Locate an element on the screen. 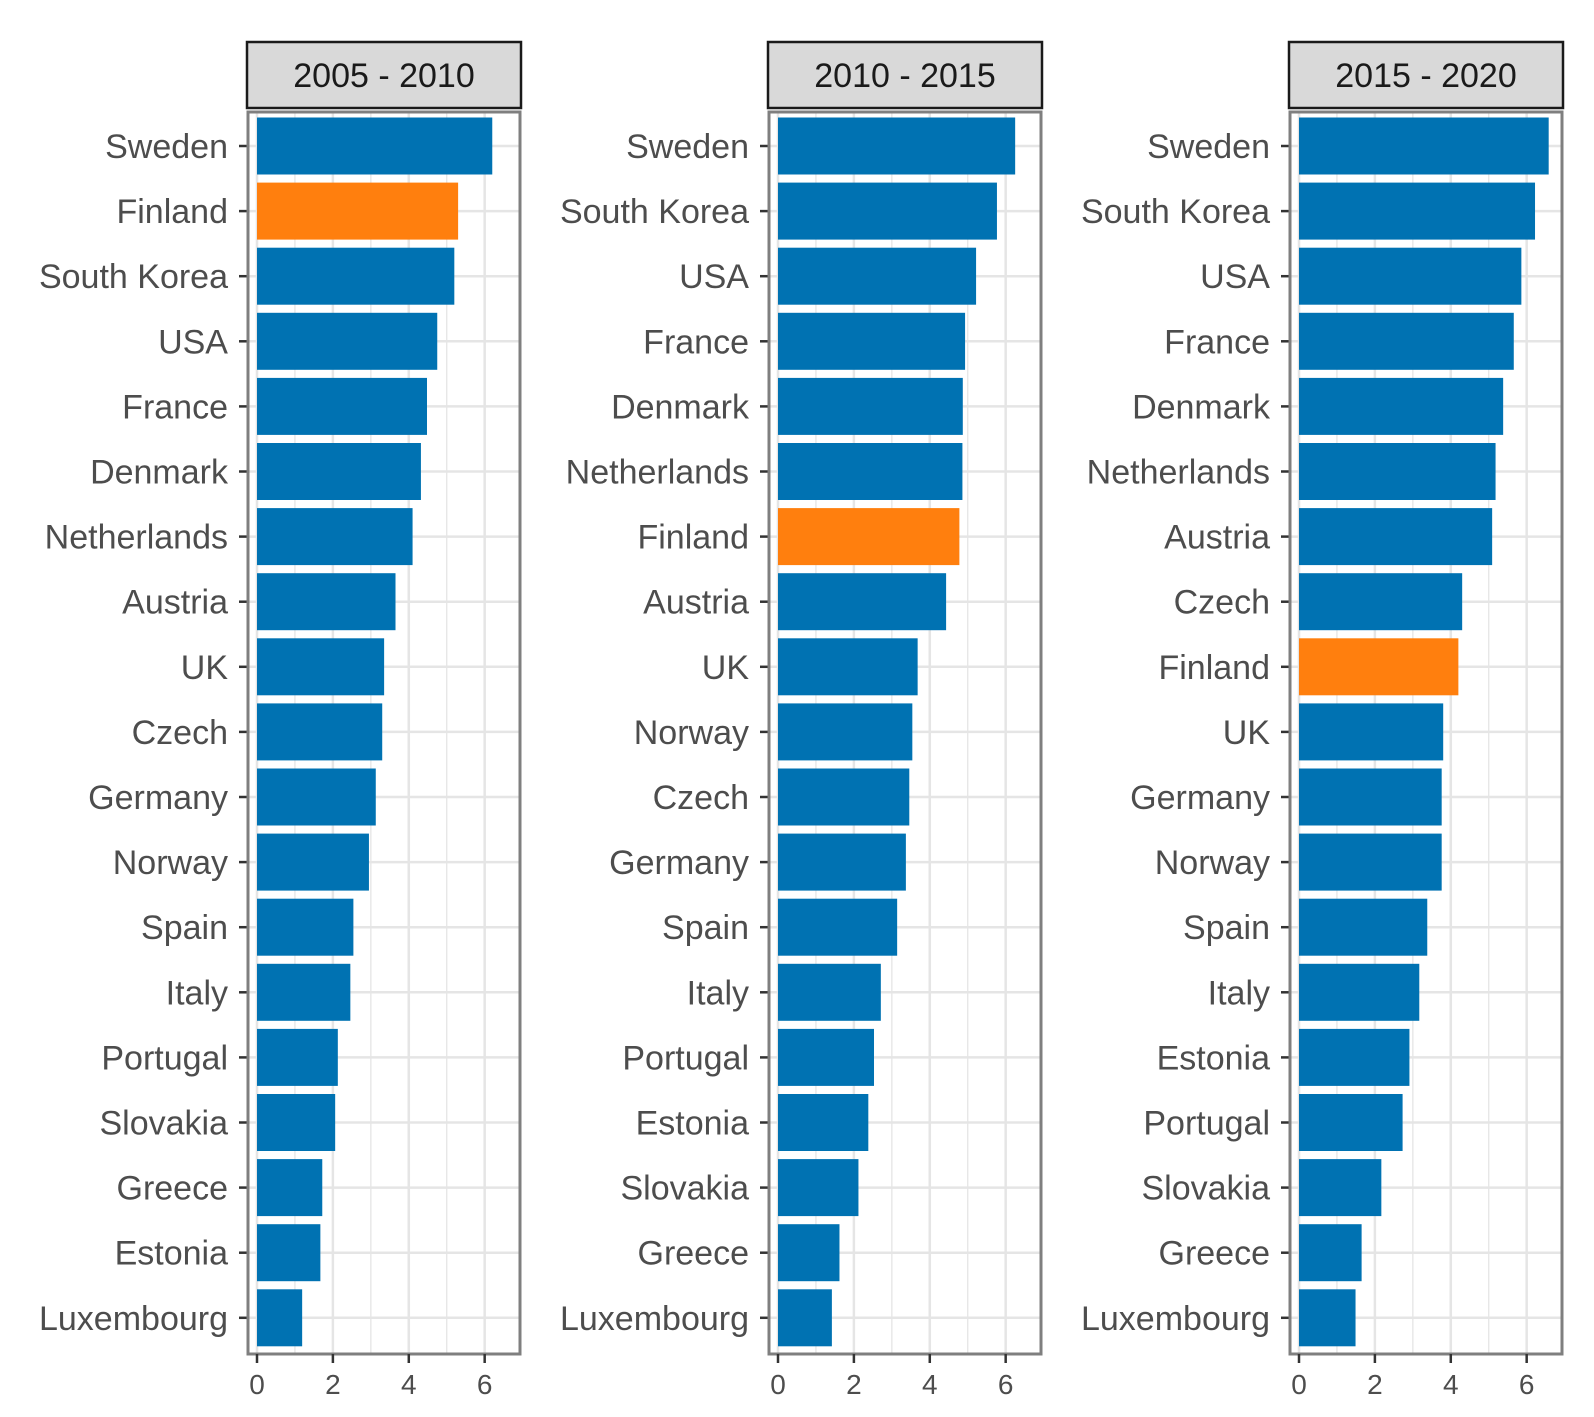  category-label: Czech is located at coordinates (1222, 603).